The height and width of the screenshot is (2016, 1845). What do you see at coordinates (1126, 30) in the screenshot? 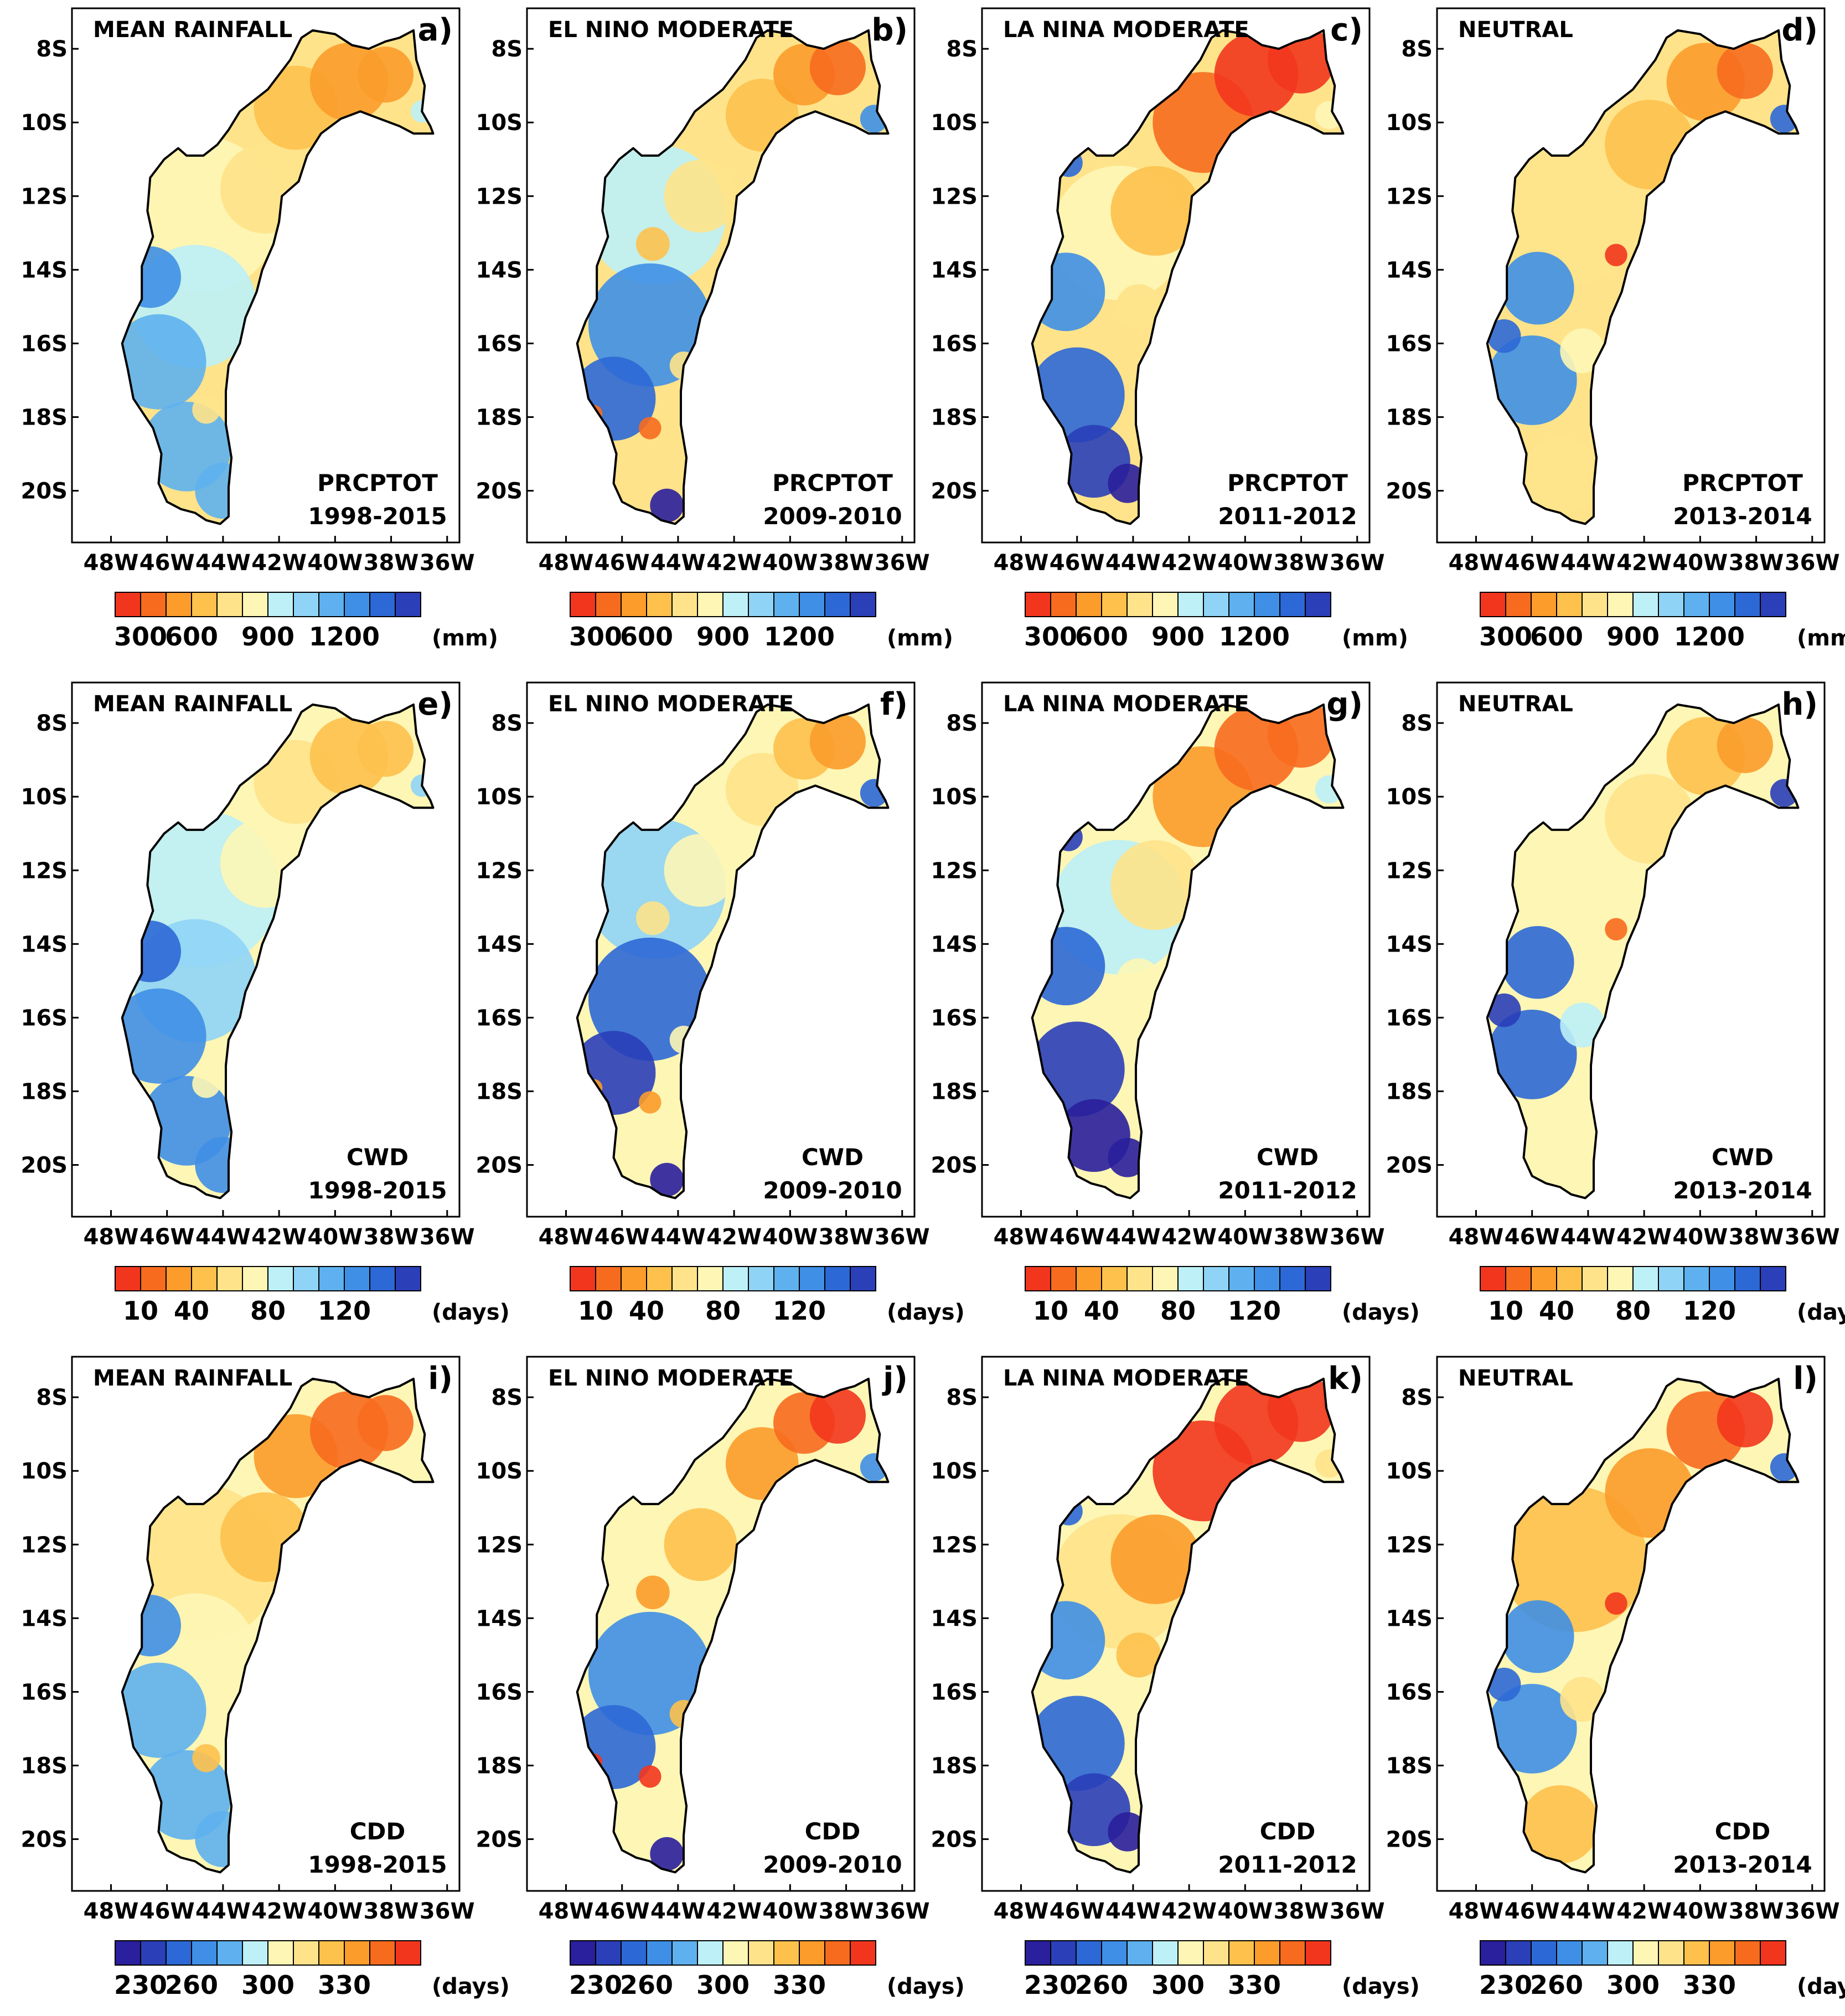
I see `scenario-title: LA NINA MODERATE` at bounding box center [1126, 30].